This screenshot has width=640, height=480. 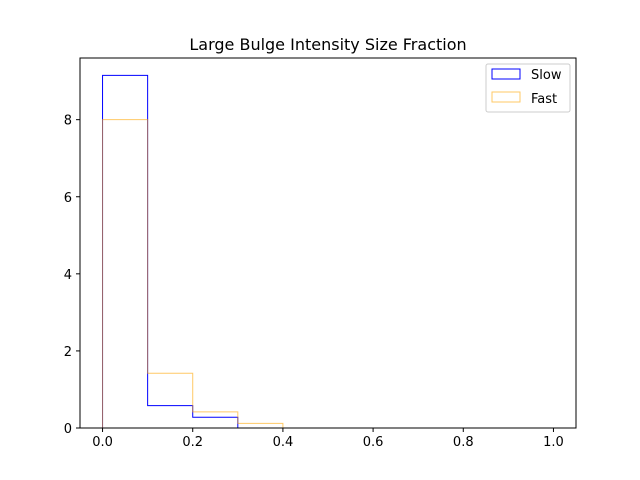 I want to click on y-tick-label: 6, so click(x=68, y=198).